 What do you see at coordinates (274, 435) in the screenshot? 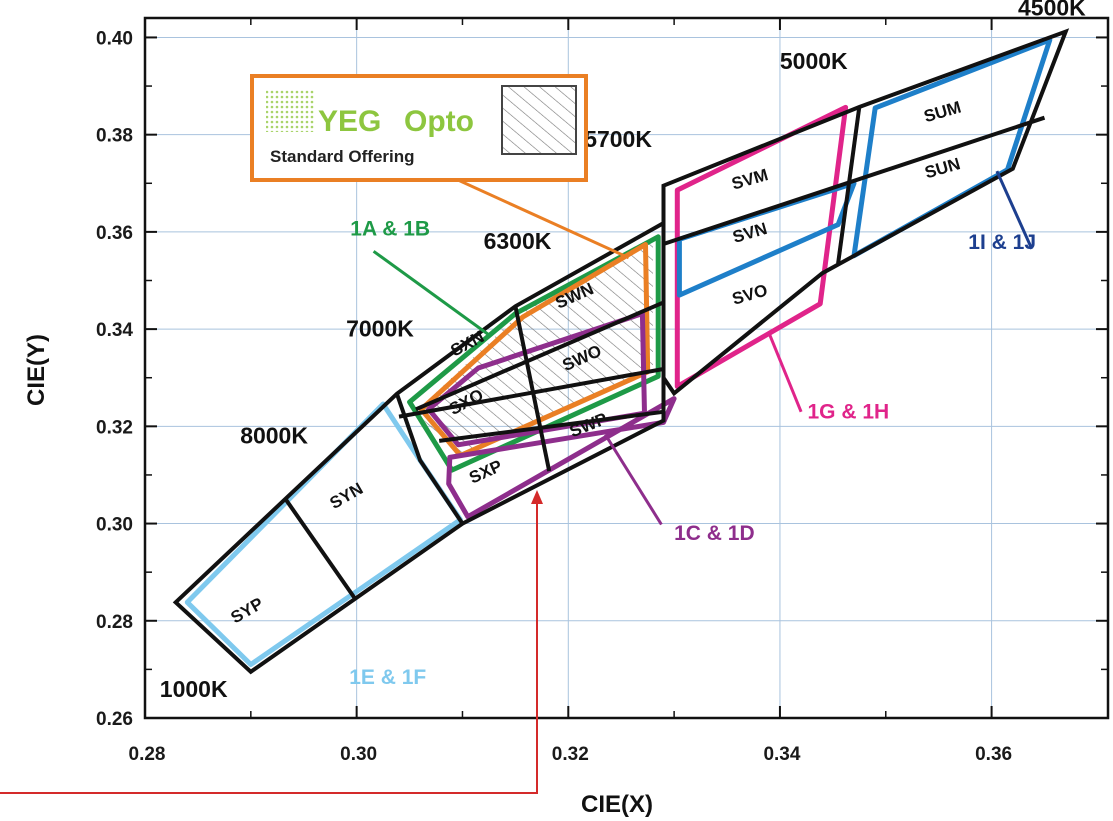
I see `cct-label: 8000K` at bounding box center [274, 435].